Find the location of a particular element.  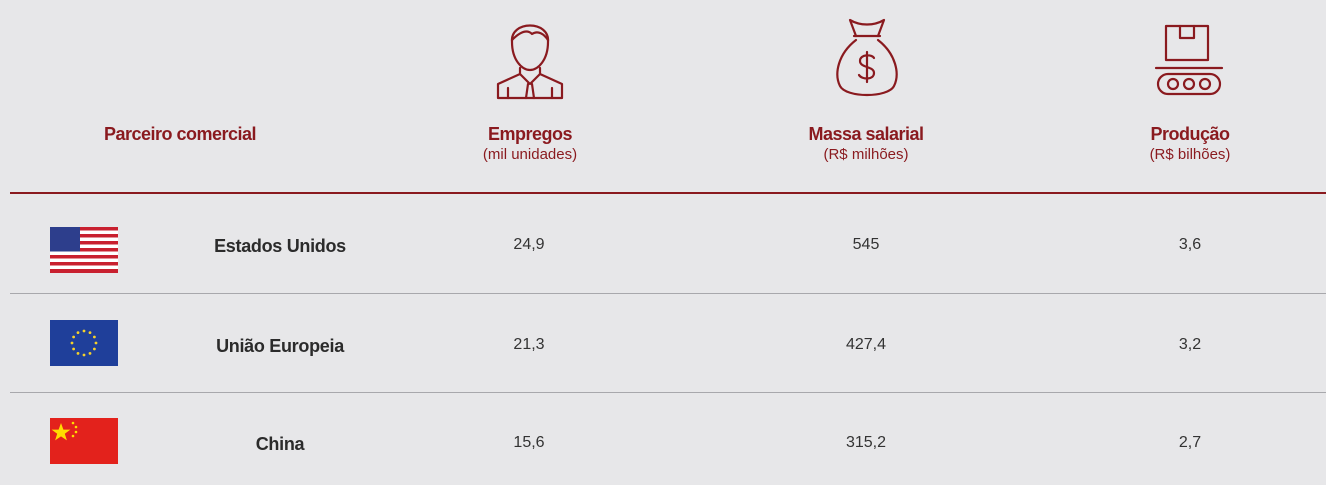

column-title: Produção is located at coordinates (1190, 134).